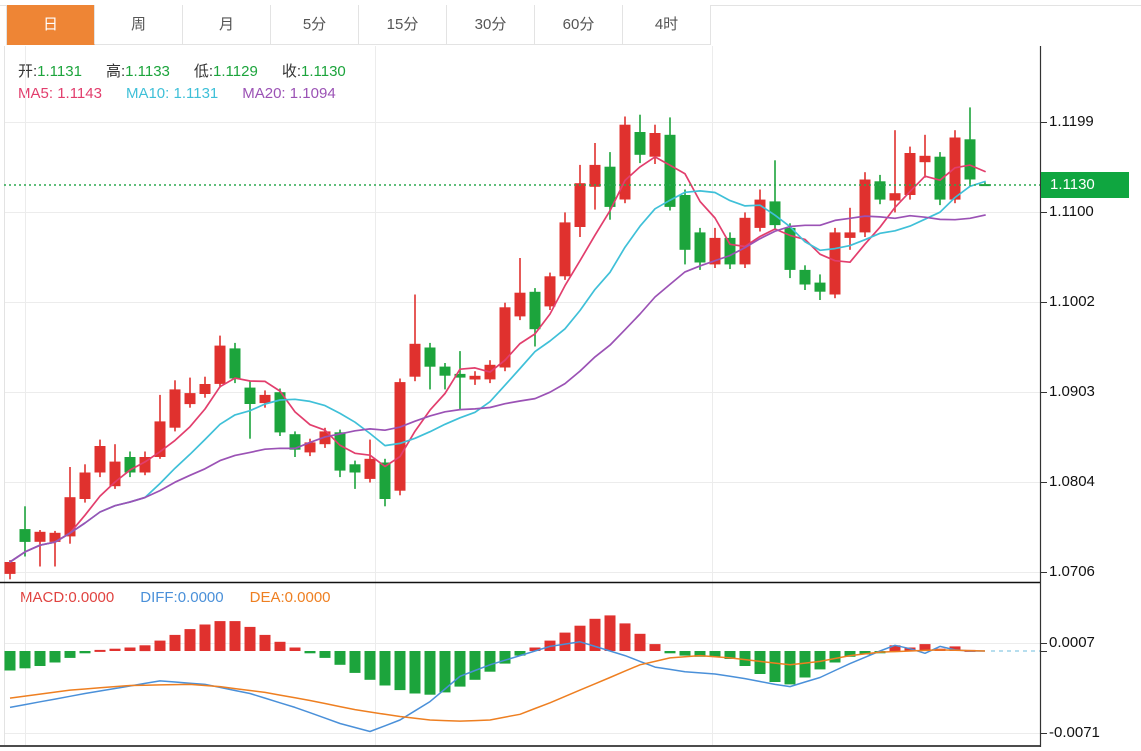 The width and height of the screenshot is (1141, 751). Describe the element at coordinates (91, 597) in the screenshot. I see `readout-macd-value: 0.0000` at that location.